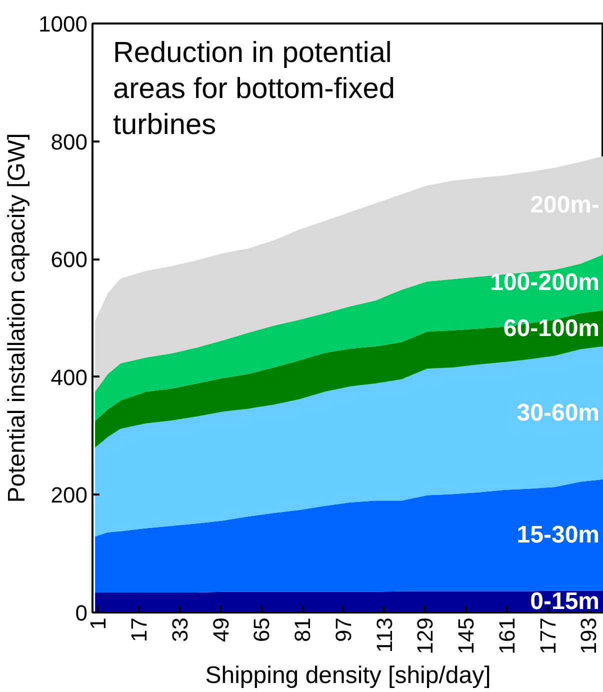  I want to click on x-tick-label: 161, so click(507, 635).